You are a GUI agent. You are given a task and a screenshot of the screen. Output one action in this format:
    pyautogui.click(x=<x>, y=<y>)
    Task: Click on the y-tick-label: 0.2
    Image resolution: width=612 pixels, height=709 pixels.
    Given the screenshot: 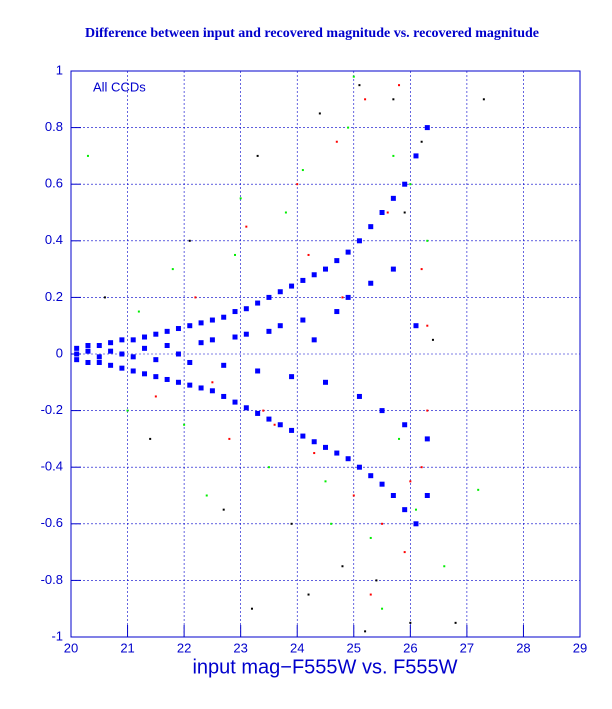 What is the action you would take?
    pyautogui.click(x=54, y=296)
    